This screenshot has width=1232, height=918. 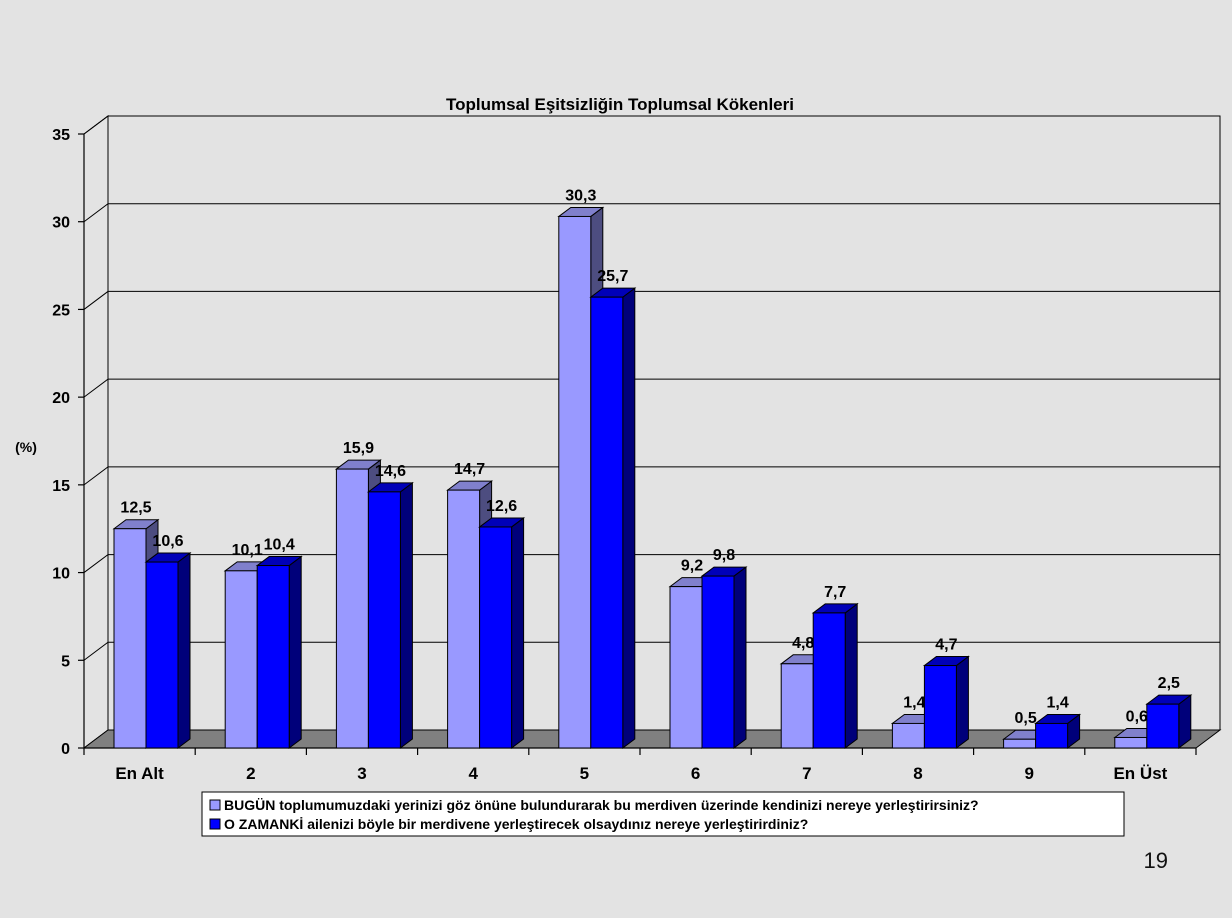 What do you see at coordinates (806, 773) in the screenshot?
I see `x-tick-label: 7` at bounding box center [806, 773].